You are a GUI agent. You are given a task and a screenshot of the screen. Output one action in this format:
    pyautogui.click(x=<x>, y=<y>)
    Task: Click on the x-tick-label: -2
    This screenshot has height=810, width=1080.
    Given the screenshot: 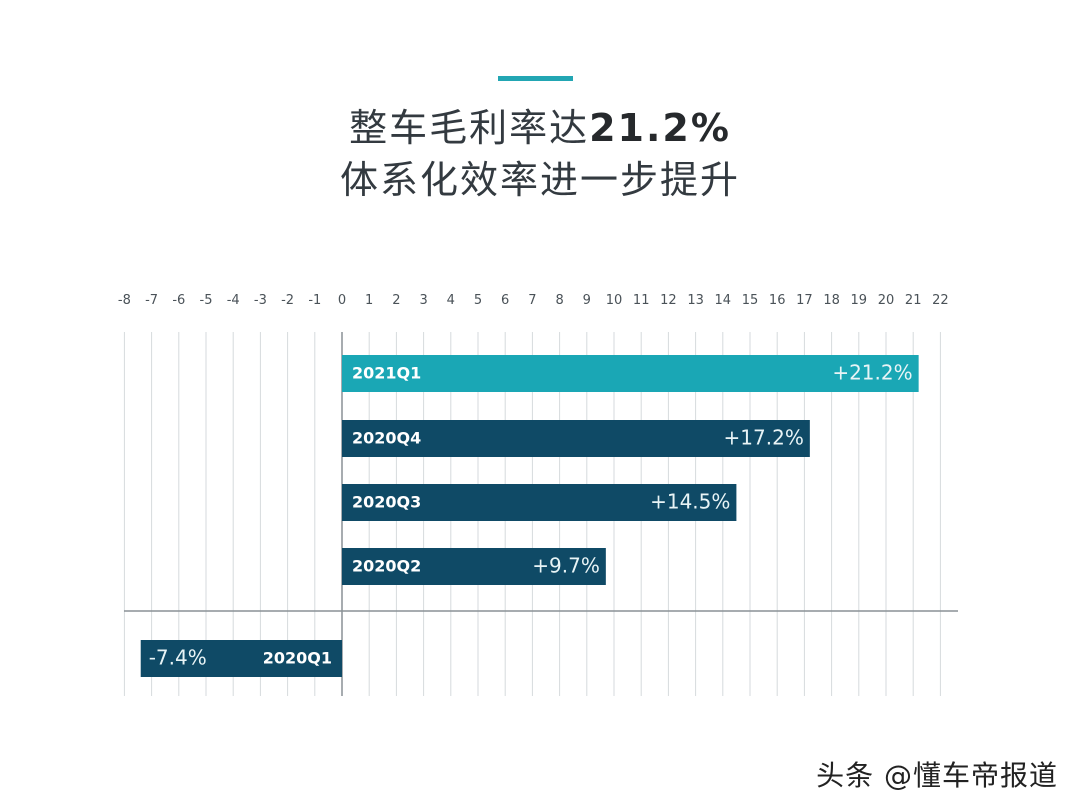 What is the action you would take?
    pyautogui.click(x=287, y=300)
    